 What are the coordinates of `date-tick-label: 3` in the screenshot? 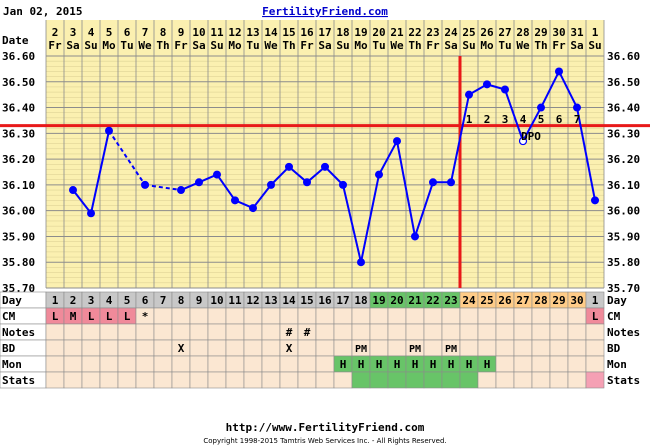 It's located at (73, 32).